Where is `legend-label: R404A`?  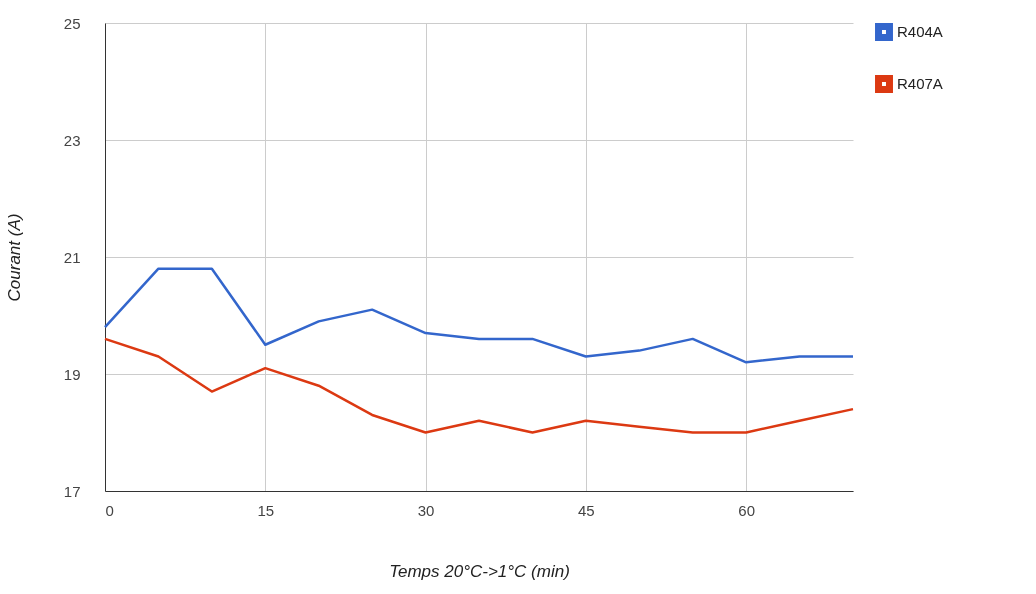
legend-label: R404A is located at coordinates (920, 31).